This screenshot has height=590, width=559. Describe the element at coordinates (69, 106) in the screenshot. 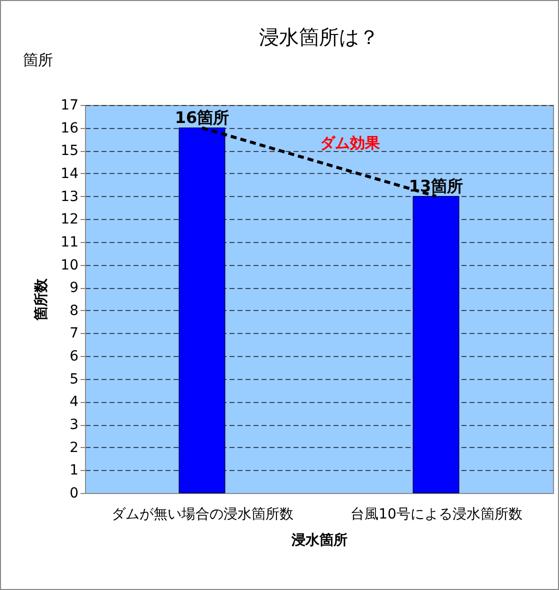

I see `y-tick-label: 17` at that location.